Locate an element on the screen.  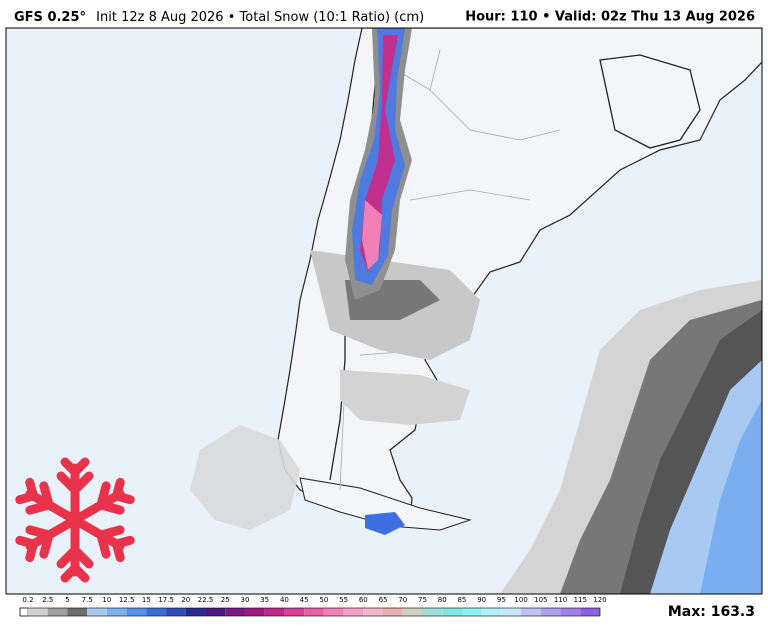
colorbar-frame is located at coordinates (310, 612).